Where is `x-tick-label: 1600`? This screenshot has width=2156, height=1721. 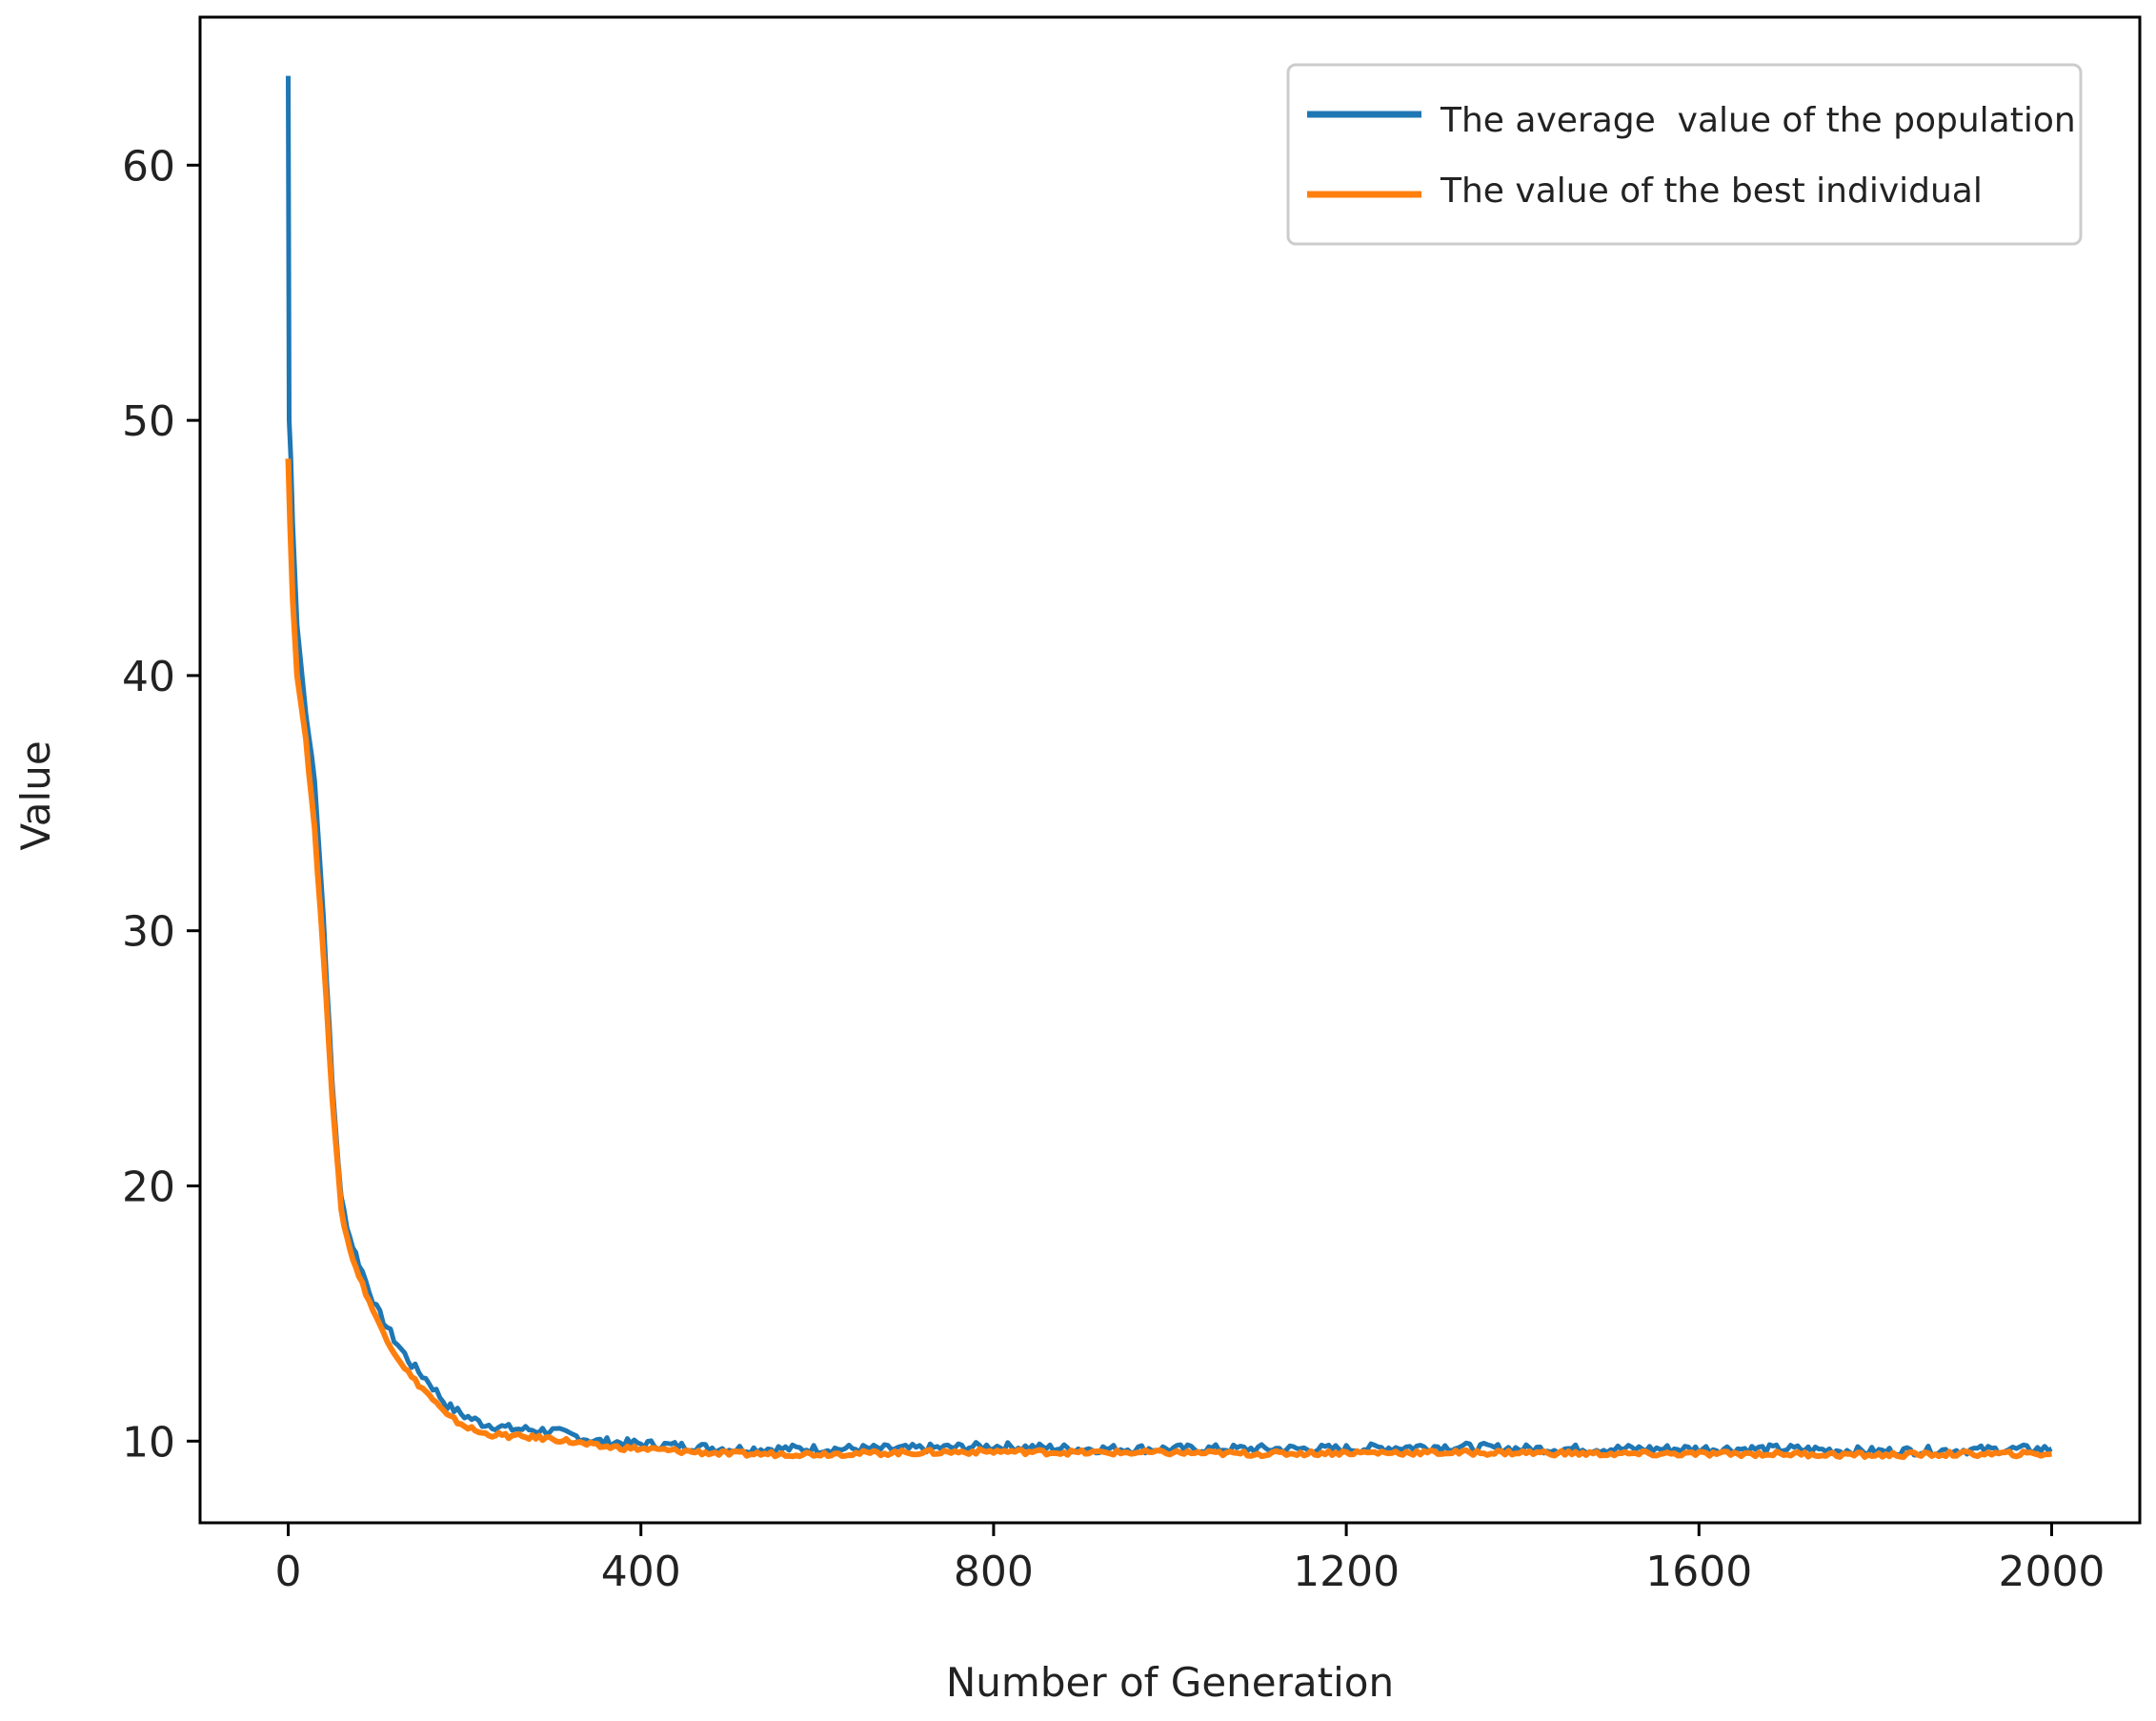 x-tick-label: 1600 is located at coordinates (1698, 1572).